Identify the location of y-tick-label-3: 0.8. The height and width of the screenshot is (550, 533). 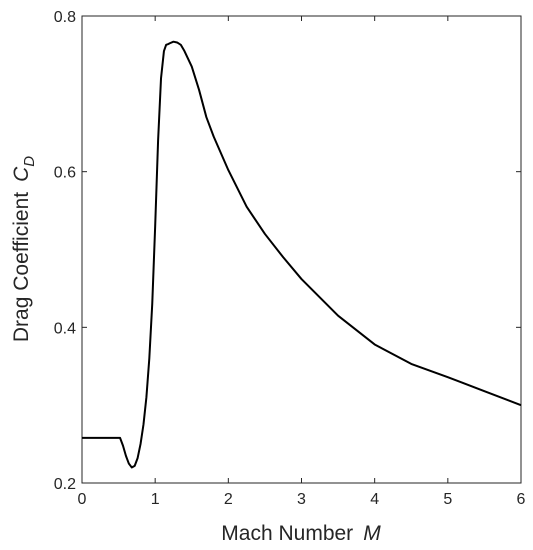
(65, 17).